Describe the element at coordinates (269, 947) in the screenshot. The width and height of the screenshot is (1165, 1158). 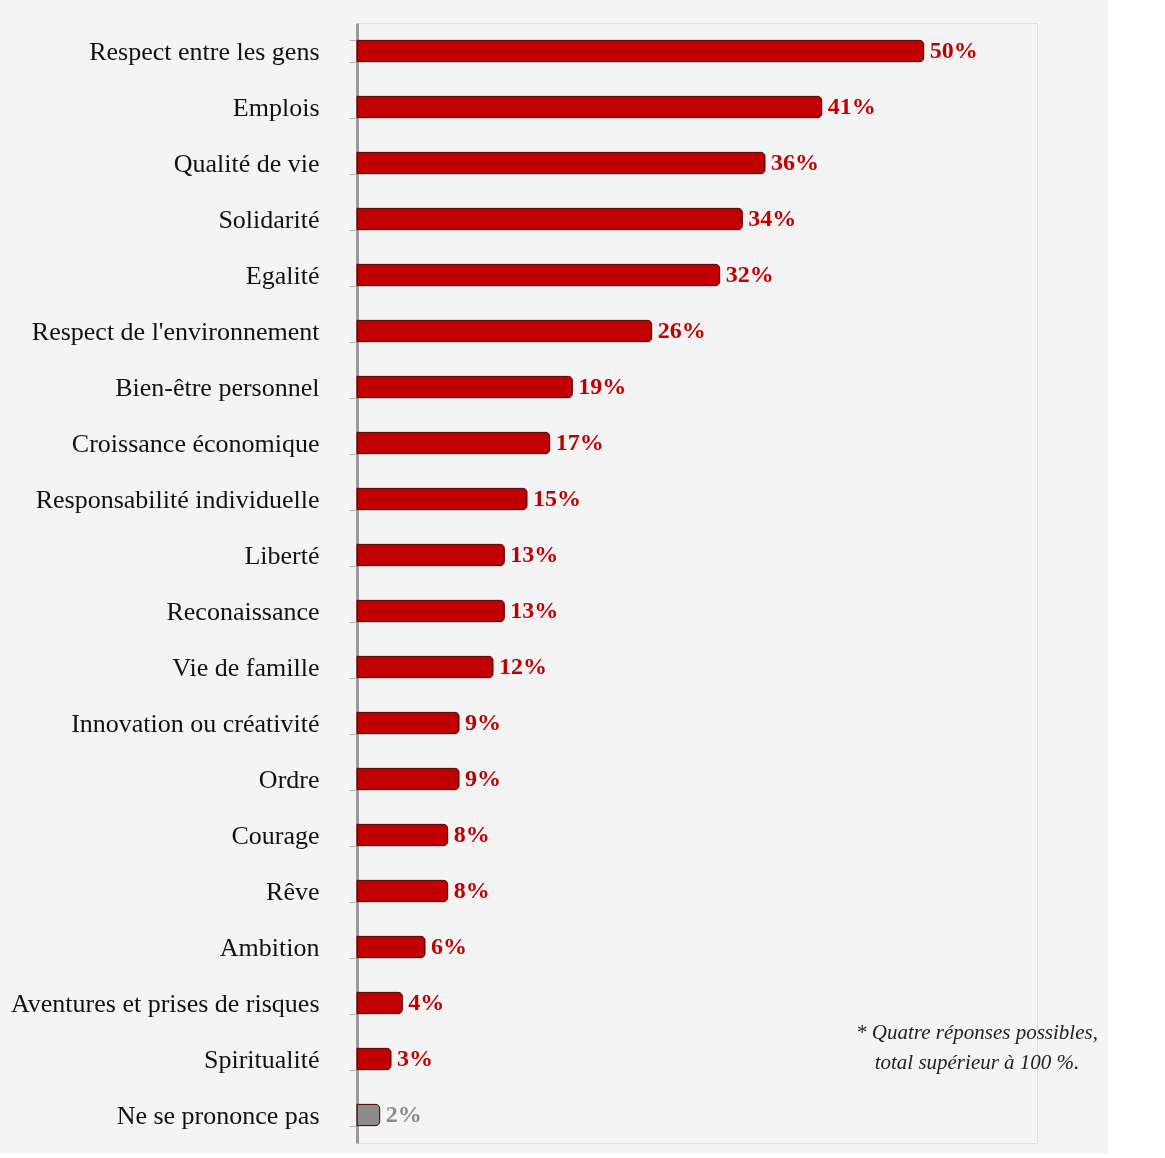
I see `y-tick-label: Ambition` at that location.